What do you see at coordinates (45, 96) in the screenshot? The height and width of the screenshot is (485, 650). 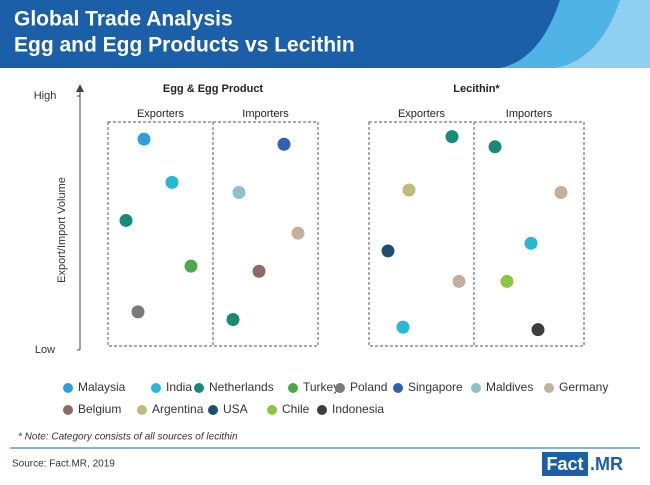 I see `y-tick-label: High` at bounding box center [45, 96].